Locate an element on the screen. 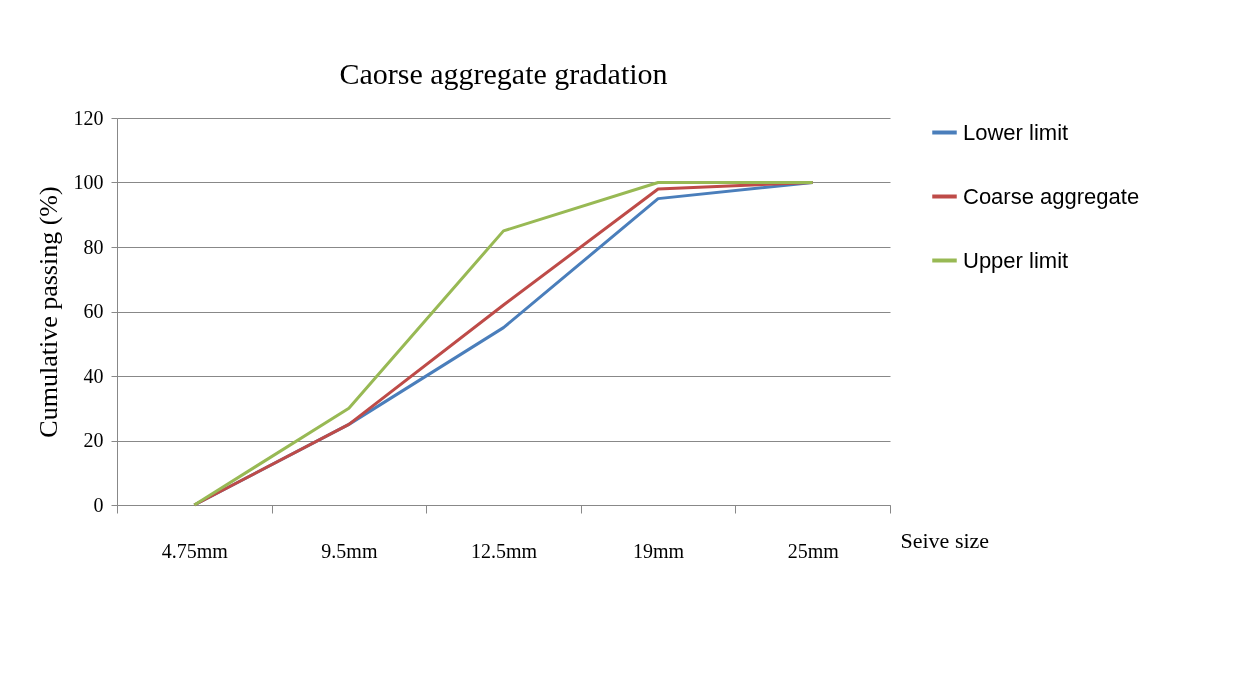 The width and height of the screenshot is (1256, 688). y-tick-label: 60 is located at coordinates (93, 311).